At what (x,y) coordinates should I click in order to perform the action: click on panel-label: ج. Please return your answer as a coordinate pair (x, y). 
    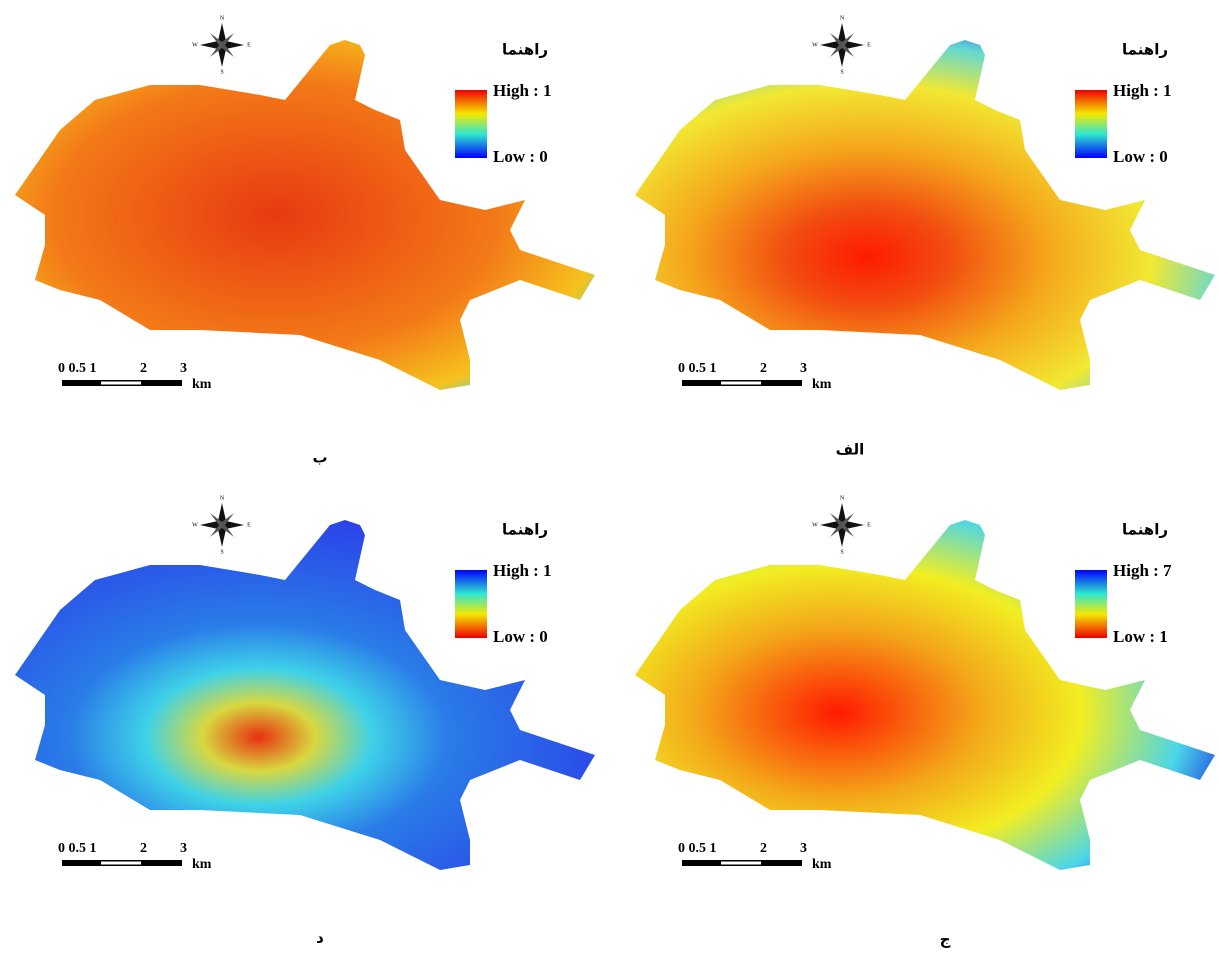
    Looking at the image, I should click on (945, 940).